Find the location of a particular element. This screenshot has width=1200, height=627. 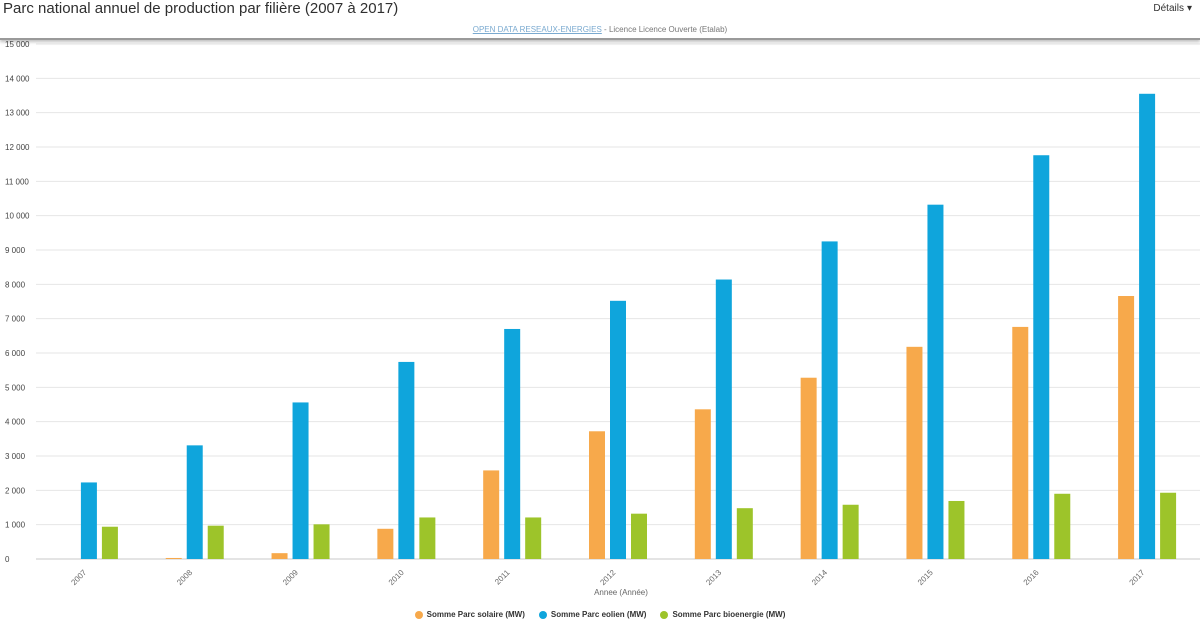

legend-label: Somme Parc solaire (MW) is located at coordinates (475, 614).